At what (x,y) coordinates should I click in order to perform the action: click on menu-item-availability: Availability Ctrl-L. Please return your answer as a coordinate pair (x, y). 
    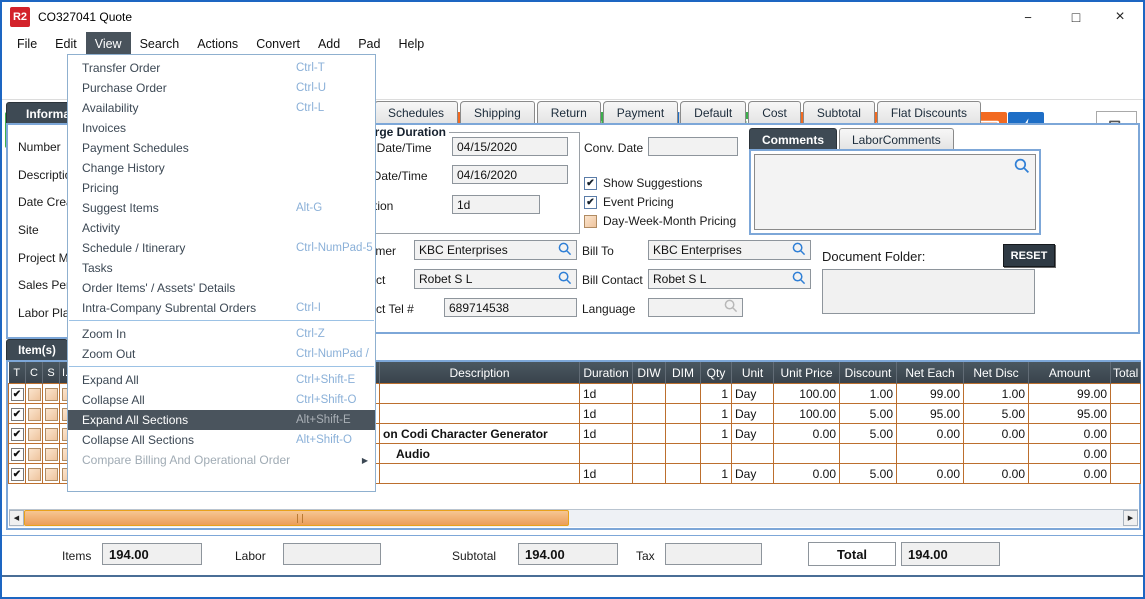
    Looking at the image, I should click on (221, 108).